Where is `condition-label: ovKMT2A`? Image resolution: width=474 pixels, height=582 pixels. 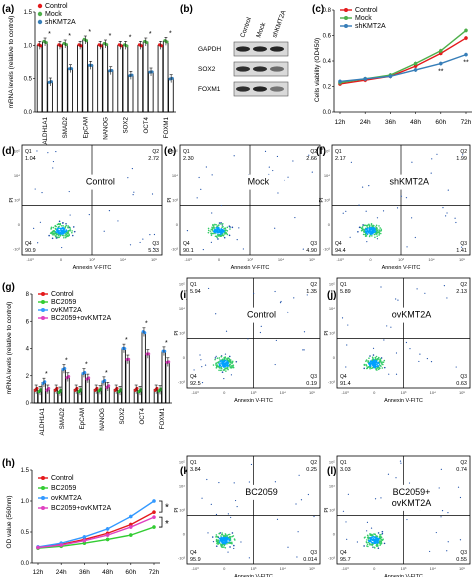
condition-label: ovKMT2A is located at coordinates (412, 315).